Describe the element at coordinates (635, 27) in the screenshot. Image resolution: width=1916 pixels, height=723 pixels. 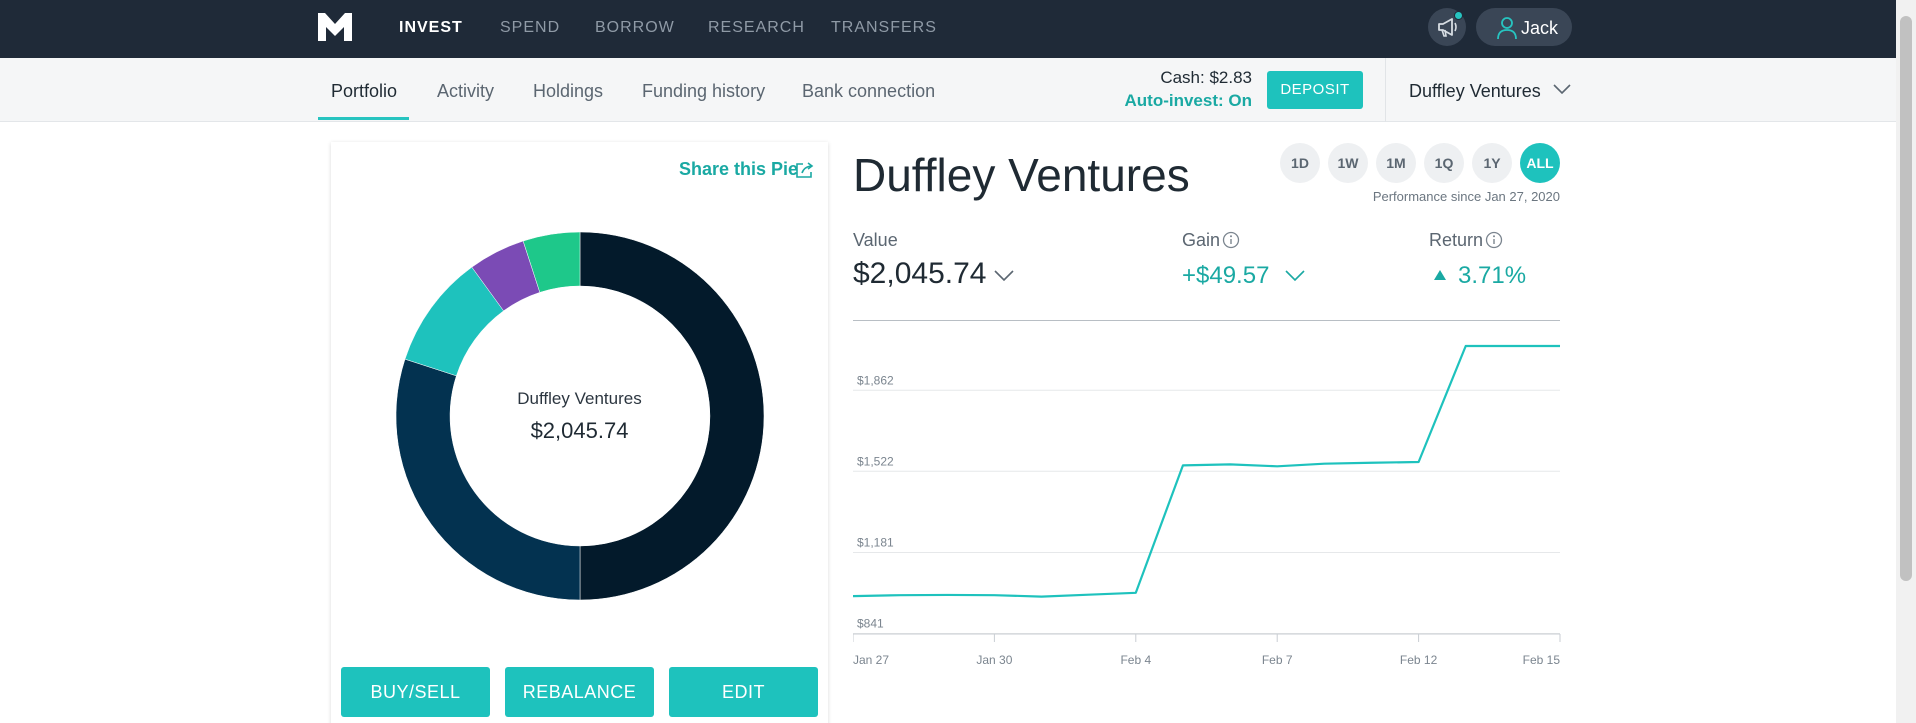
I see `nav-borrow: BORROW` at that location.